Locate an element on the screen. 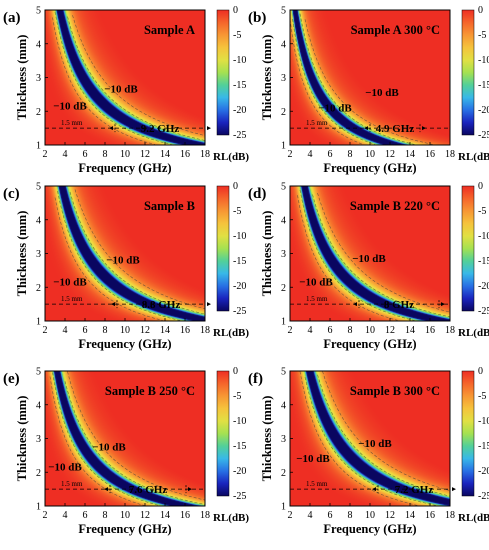  colorbar-title: RL(dB) is located at coordinates (231, 157).